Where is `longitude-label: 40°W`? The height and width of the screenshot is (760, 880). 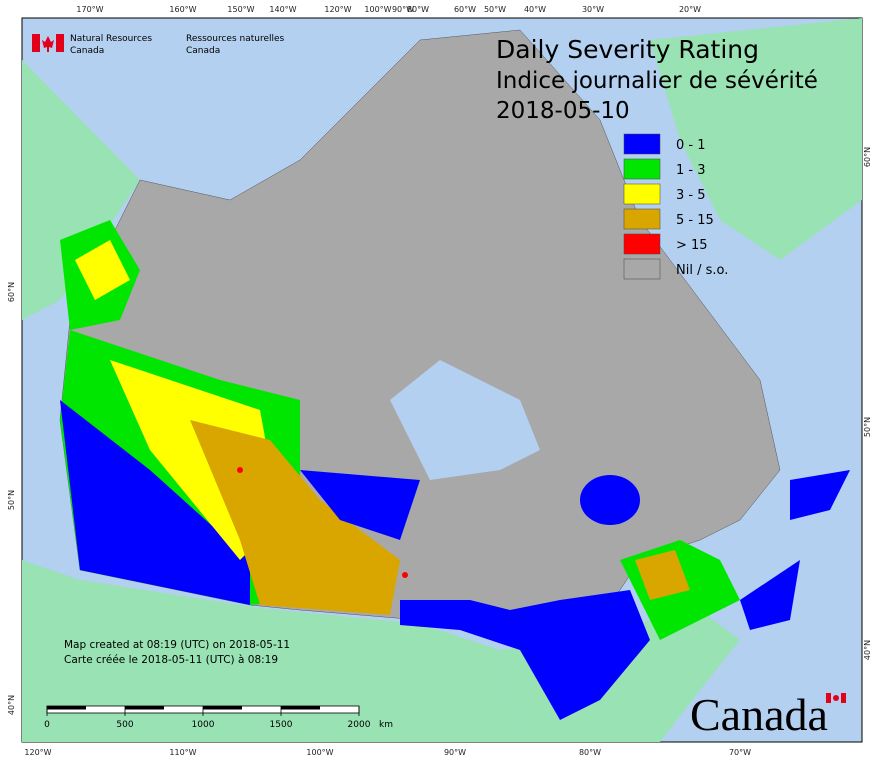
longitude-label: 40°W is located at coordinates (535, 9).